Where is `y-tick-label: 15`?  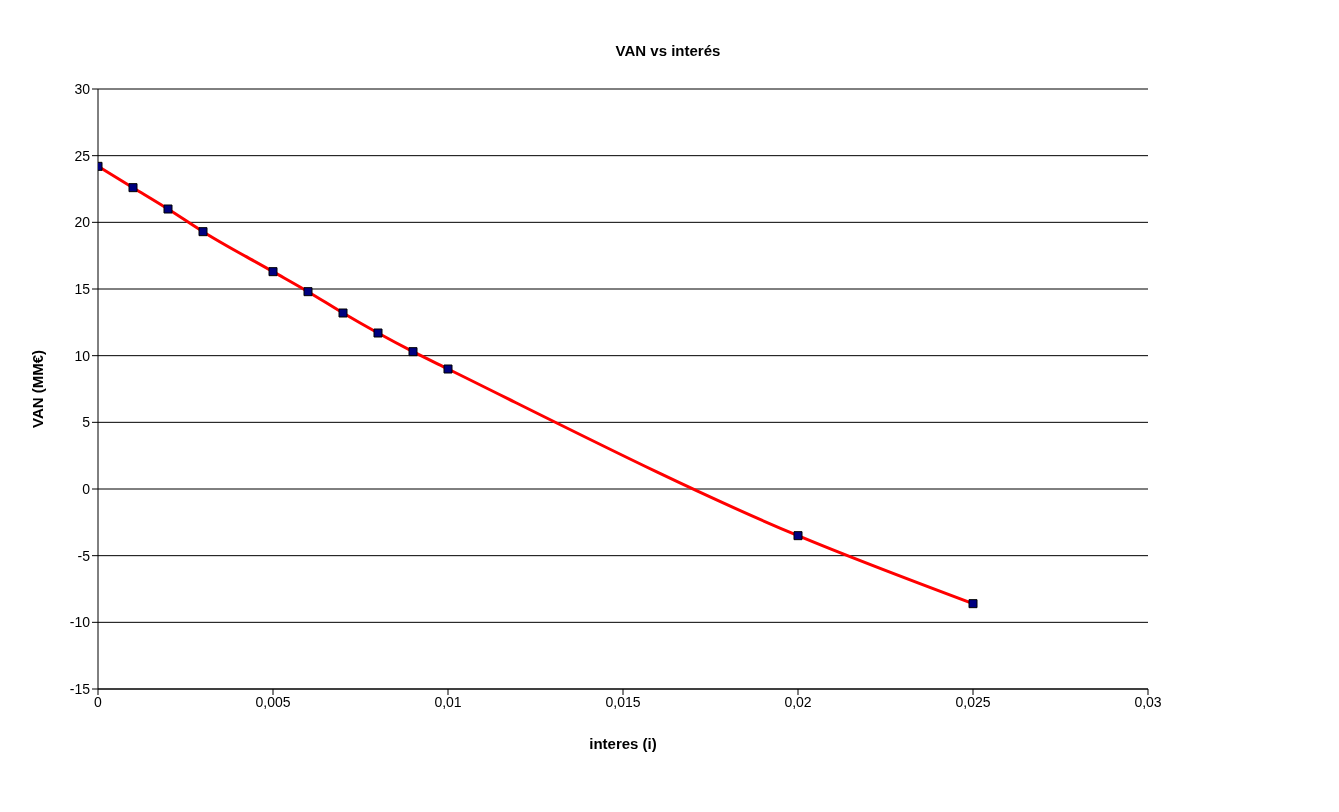
y-tick-label: 15 is located at coordinates (82, 288).